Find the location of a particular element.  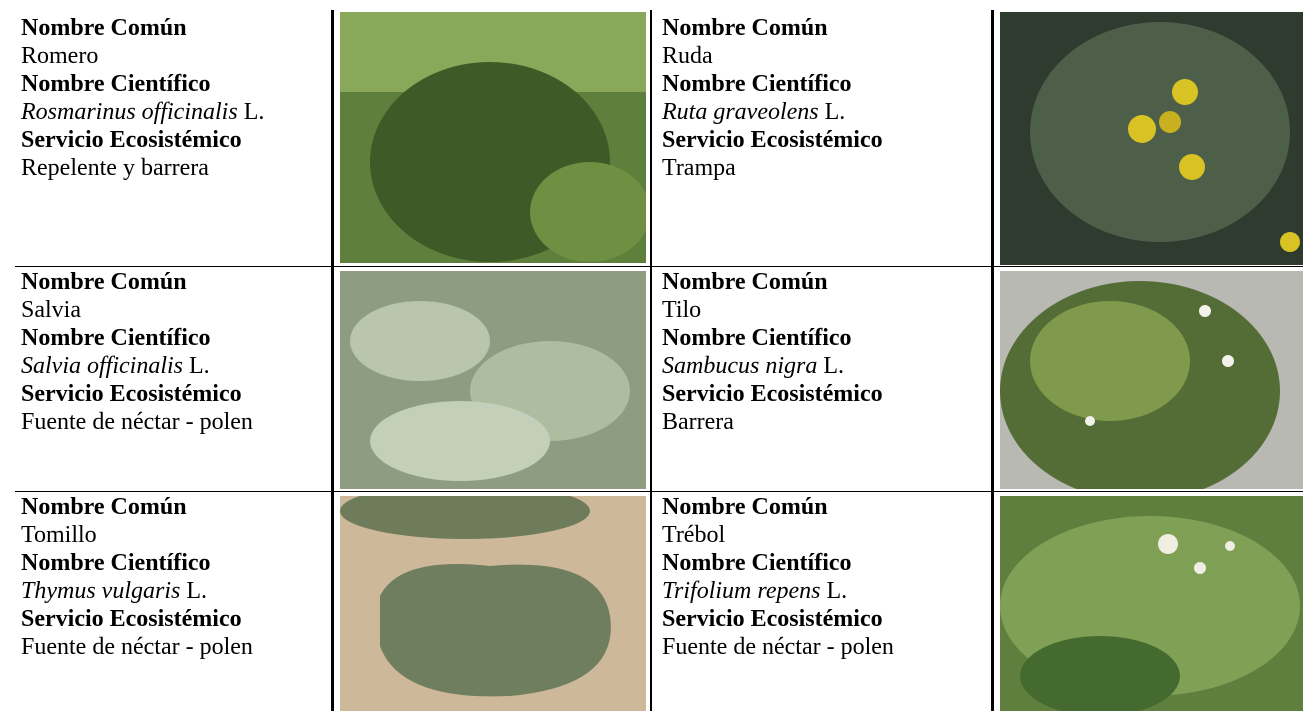

service: Barrera is located at coordinates (698, 422).